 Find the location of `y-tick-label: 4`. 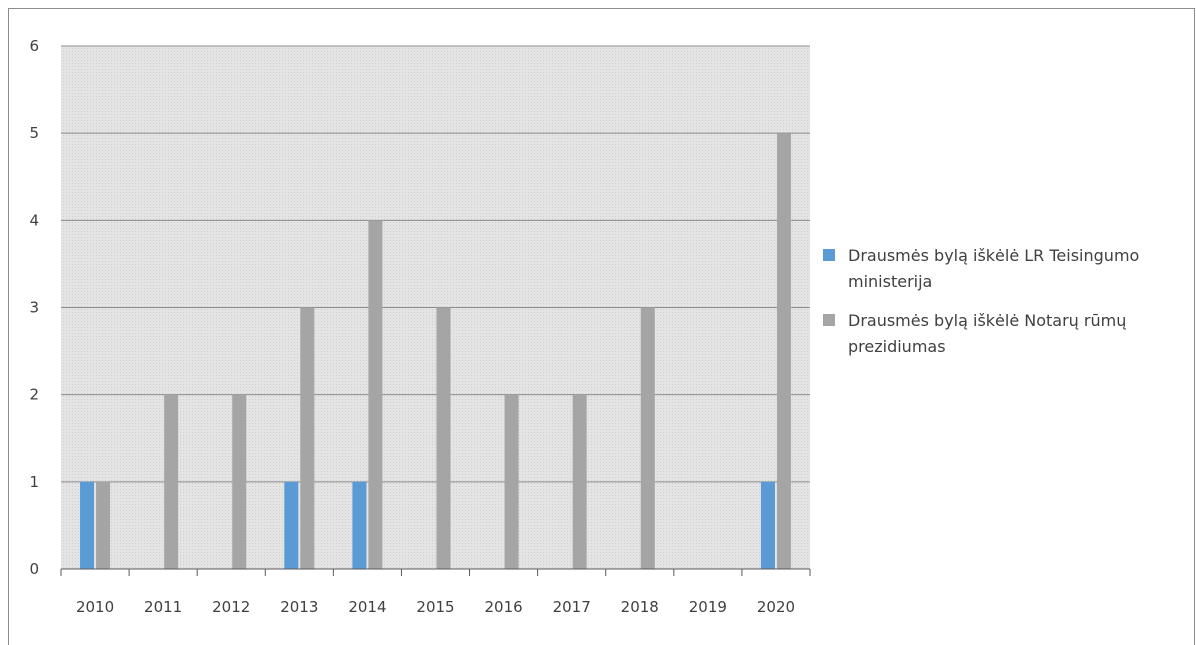

y-tick-label: 4 is located at coordinates (34, 220).